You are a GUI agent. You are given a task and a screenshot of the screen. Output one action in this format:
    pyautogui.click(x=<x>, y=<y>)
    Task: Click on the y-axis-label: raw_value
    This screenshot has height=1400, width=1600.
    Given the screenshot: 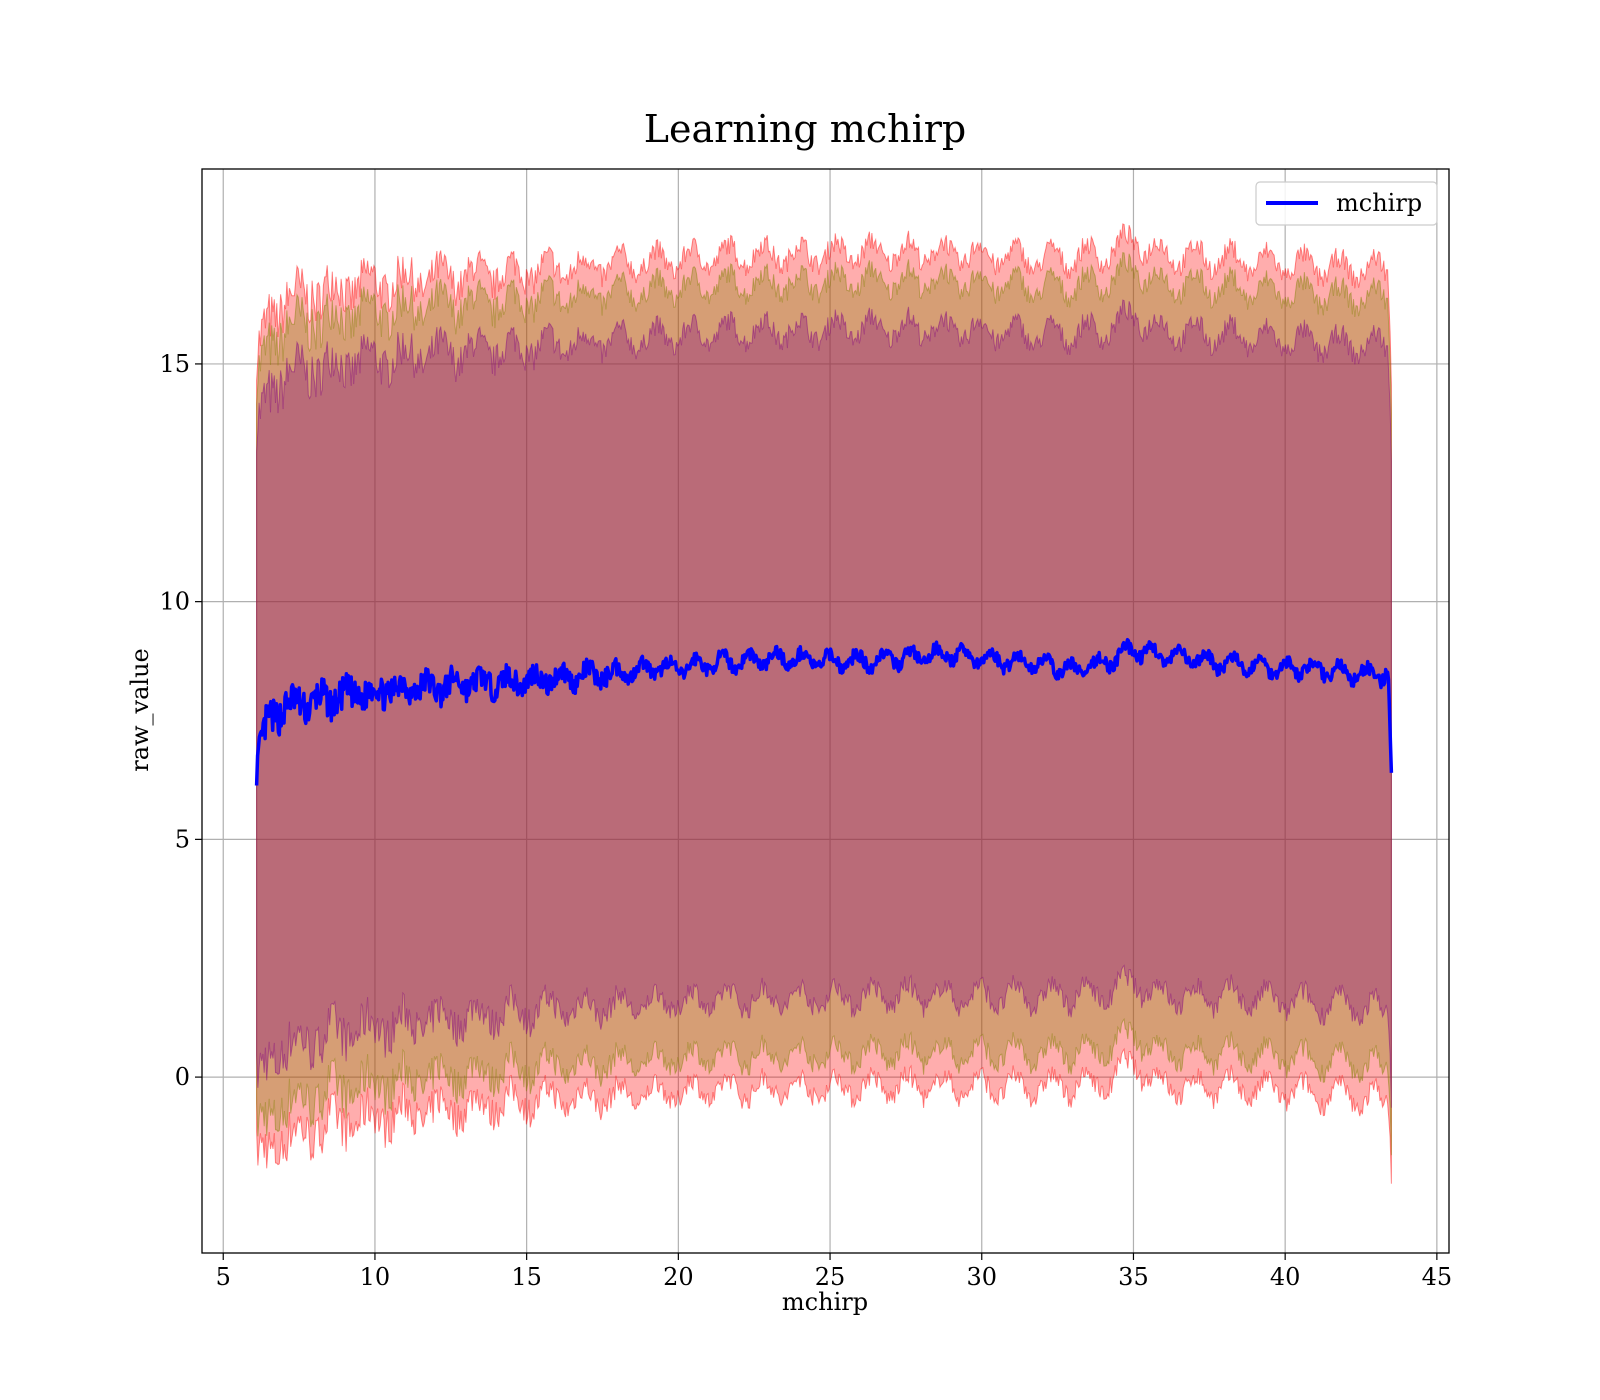 What is the action you would take?
    pyautogui.click(x=140, y=710)
    